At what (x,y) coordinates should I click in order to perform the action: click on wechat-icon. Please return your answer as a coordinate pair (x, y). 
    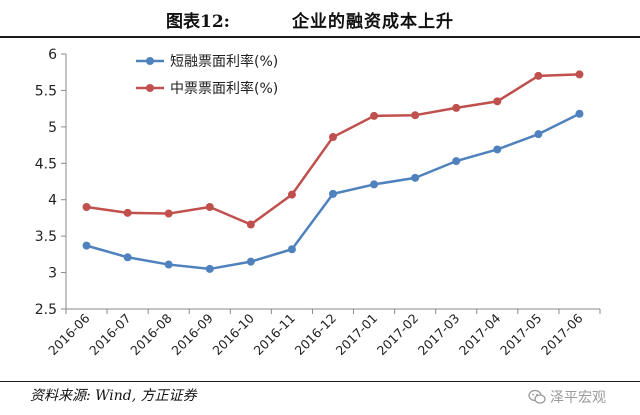
    Looking at the image, I should click on (537, 396).